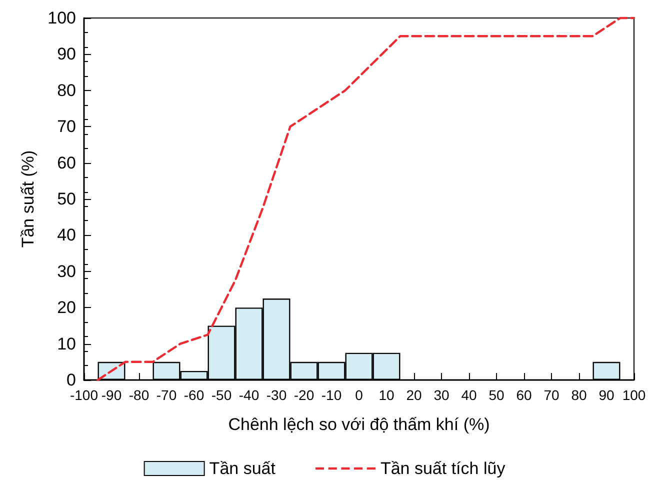  Describe the element at coordinates (386, 395) in the screenshot. I see `x-tick-label: 10` at that location.